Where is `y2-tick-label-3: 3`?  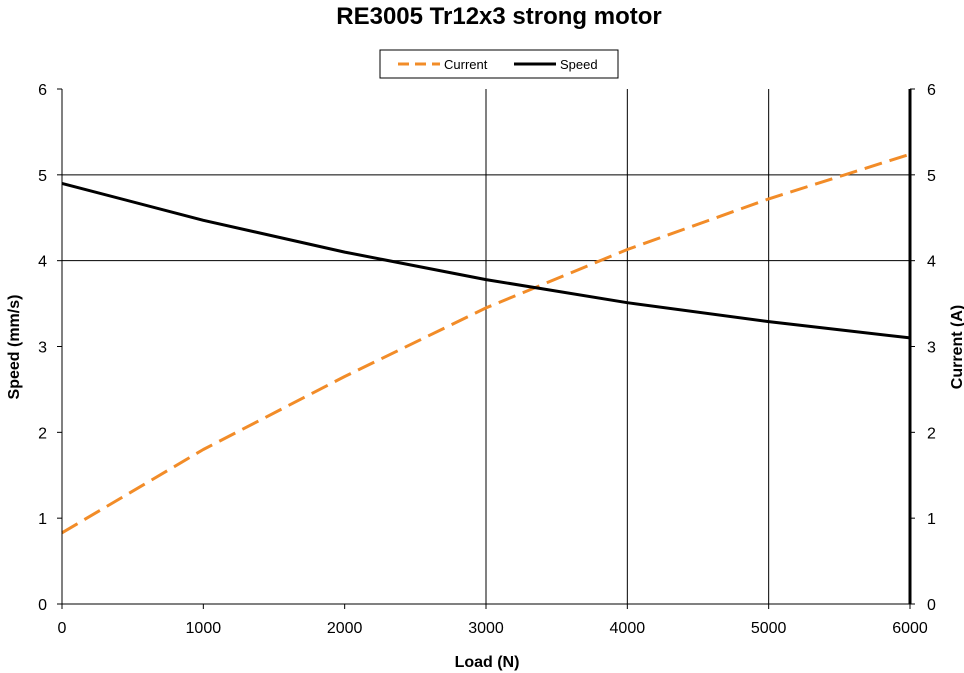
y2-tick-label-3: 3 is located at coordinates (931, 348).